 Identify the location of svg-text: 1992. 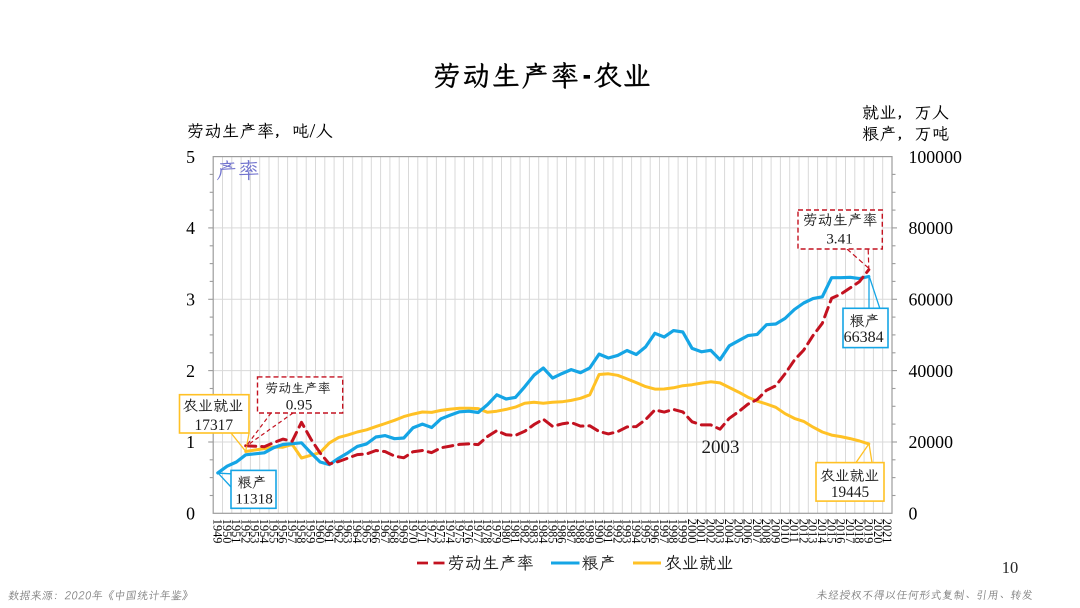
(617, 531).